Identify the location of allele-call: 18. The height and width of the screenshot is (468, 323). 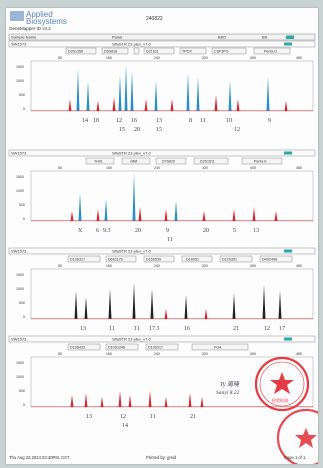
(96, 121).